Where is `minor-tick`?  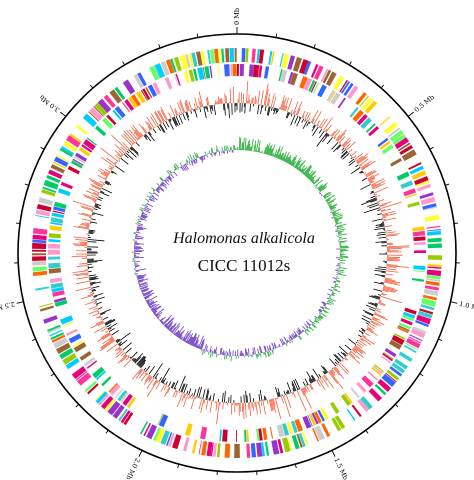 minor-tick is located at coordinates (197, 35).